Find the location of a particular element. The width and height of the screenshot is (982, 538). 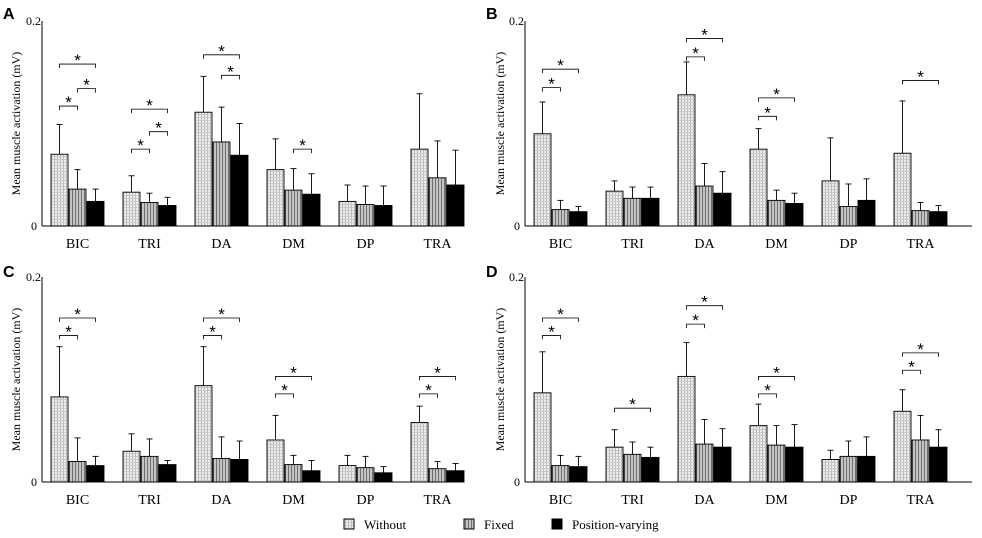

y-tick-label: 0.2 is located at coordinates (33, 21).